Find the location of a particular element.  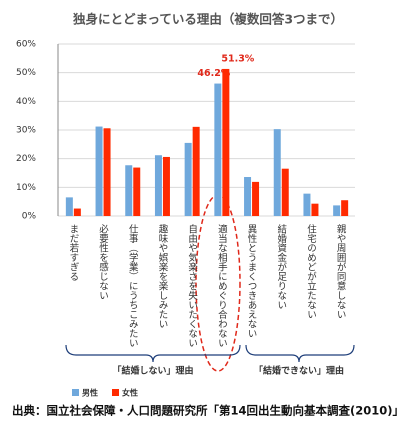

x-tick-label: 適当な相手にめぐり合わない is located at coordinates (222, 285).